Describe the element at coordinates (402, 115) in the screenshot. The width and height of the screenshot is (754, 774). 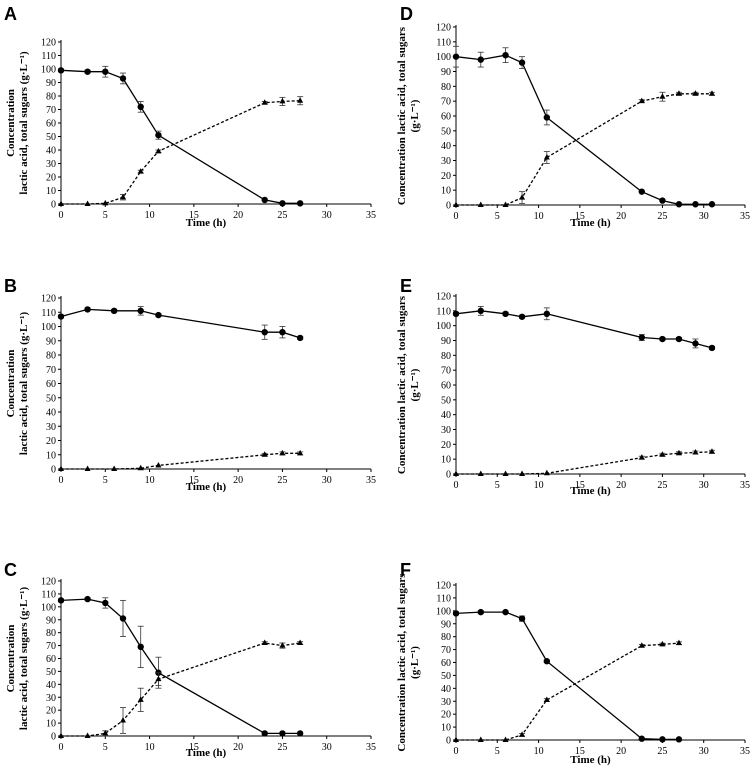
I see `y-axis-label: Concentration lactic acid, total sugars` at that location.